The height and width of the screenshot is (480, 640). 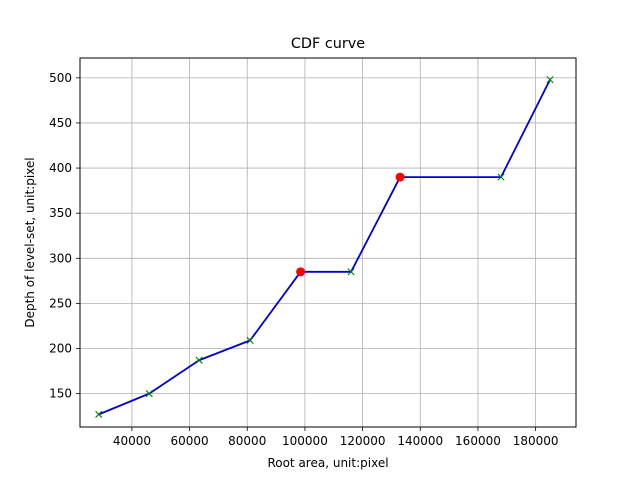 What do you see at coordinates (60, 349) in the screenshot?
I see `y-tick-label: 200` at bounding box center [60, 349].